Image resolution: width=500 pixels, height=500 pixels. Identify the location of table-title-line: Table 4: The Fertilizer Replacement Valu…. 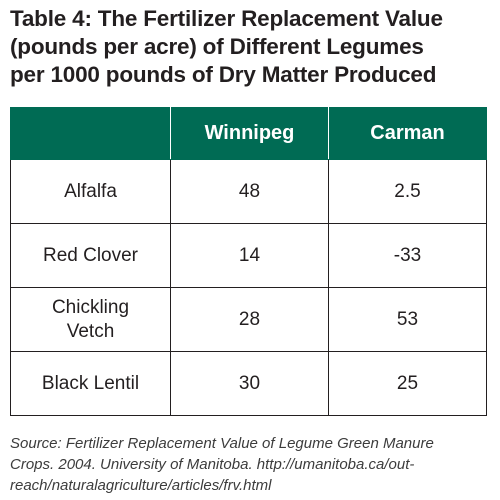
(226, 18).